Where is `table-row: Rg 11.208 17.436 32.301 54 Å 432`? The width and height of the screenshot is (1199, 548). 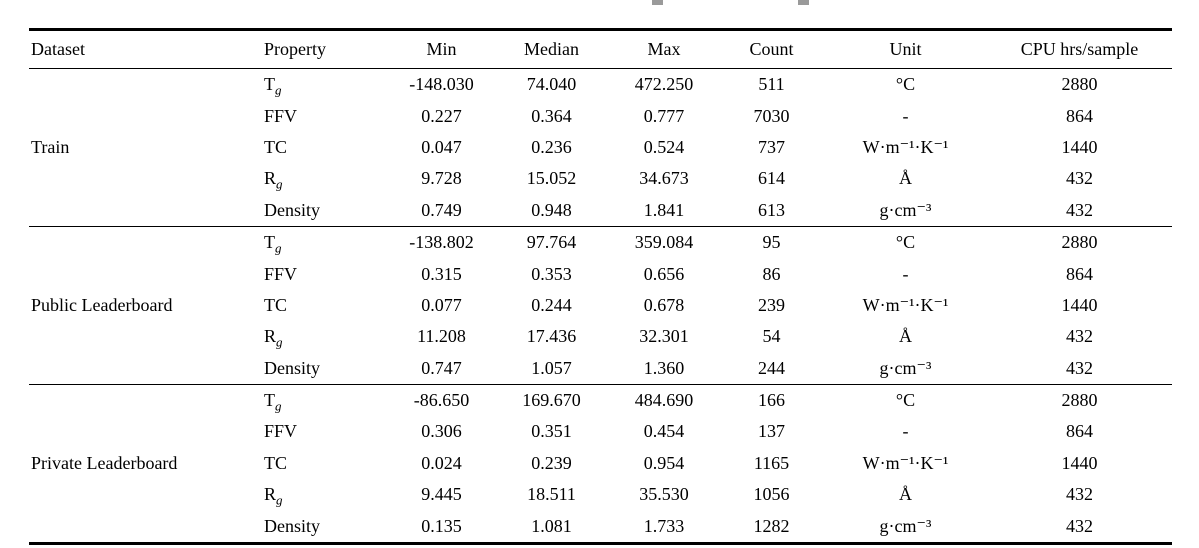
table-row: Rg 11.208 17.436 32.301 54 Å 432 is located at coordinates (600, 336).